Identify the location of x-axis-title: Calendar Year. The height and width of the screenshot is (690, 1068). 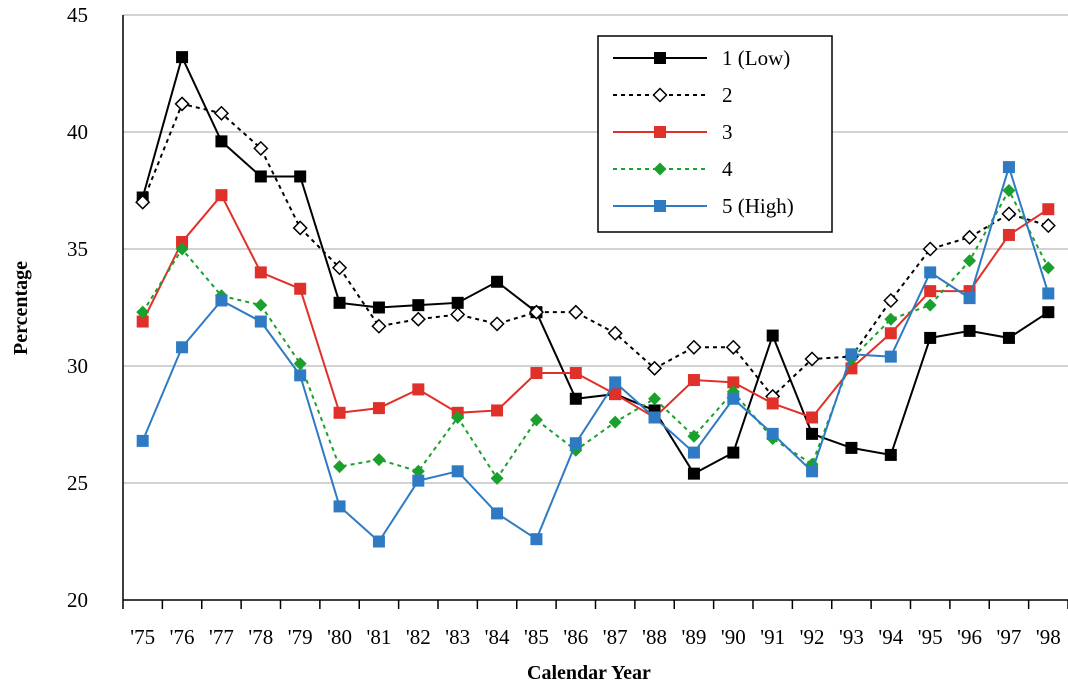
(589, 673).